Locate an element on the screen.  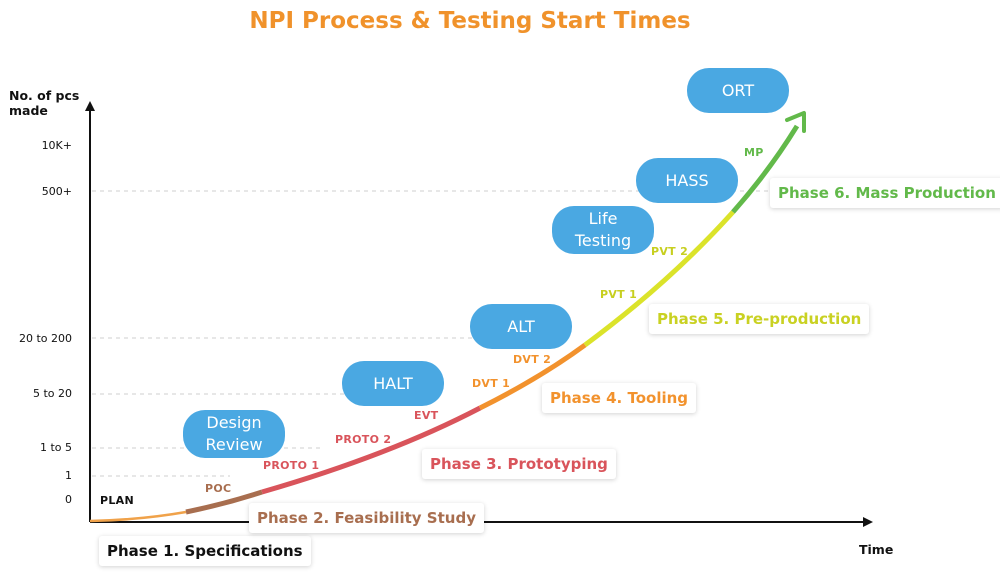
y-tick-0: 0 is located at coordinates (68, 499).